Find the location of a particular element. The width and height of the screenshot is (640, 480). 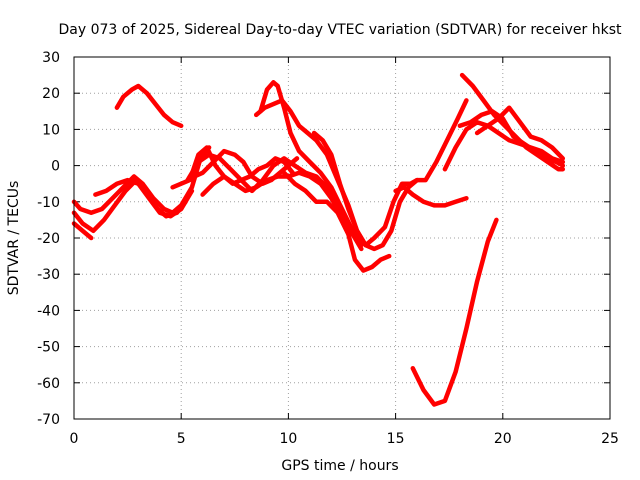

y-tick-label: -30 is located at coordinates (48, 275).